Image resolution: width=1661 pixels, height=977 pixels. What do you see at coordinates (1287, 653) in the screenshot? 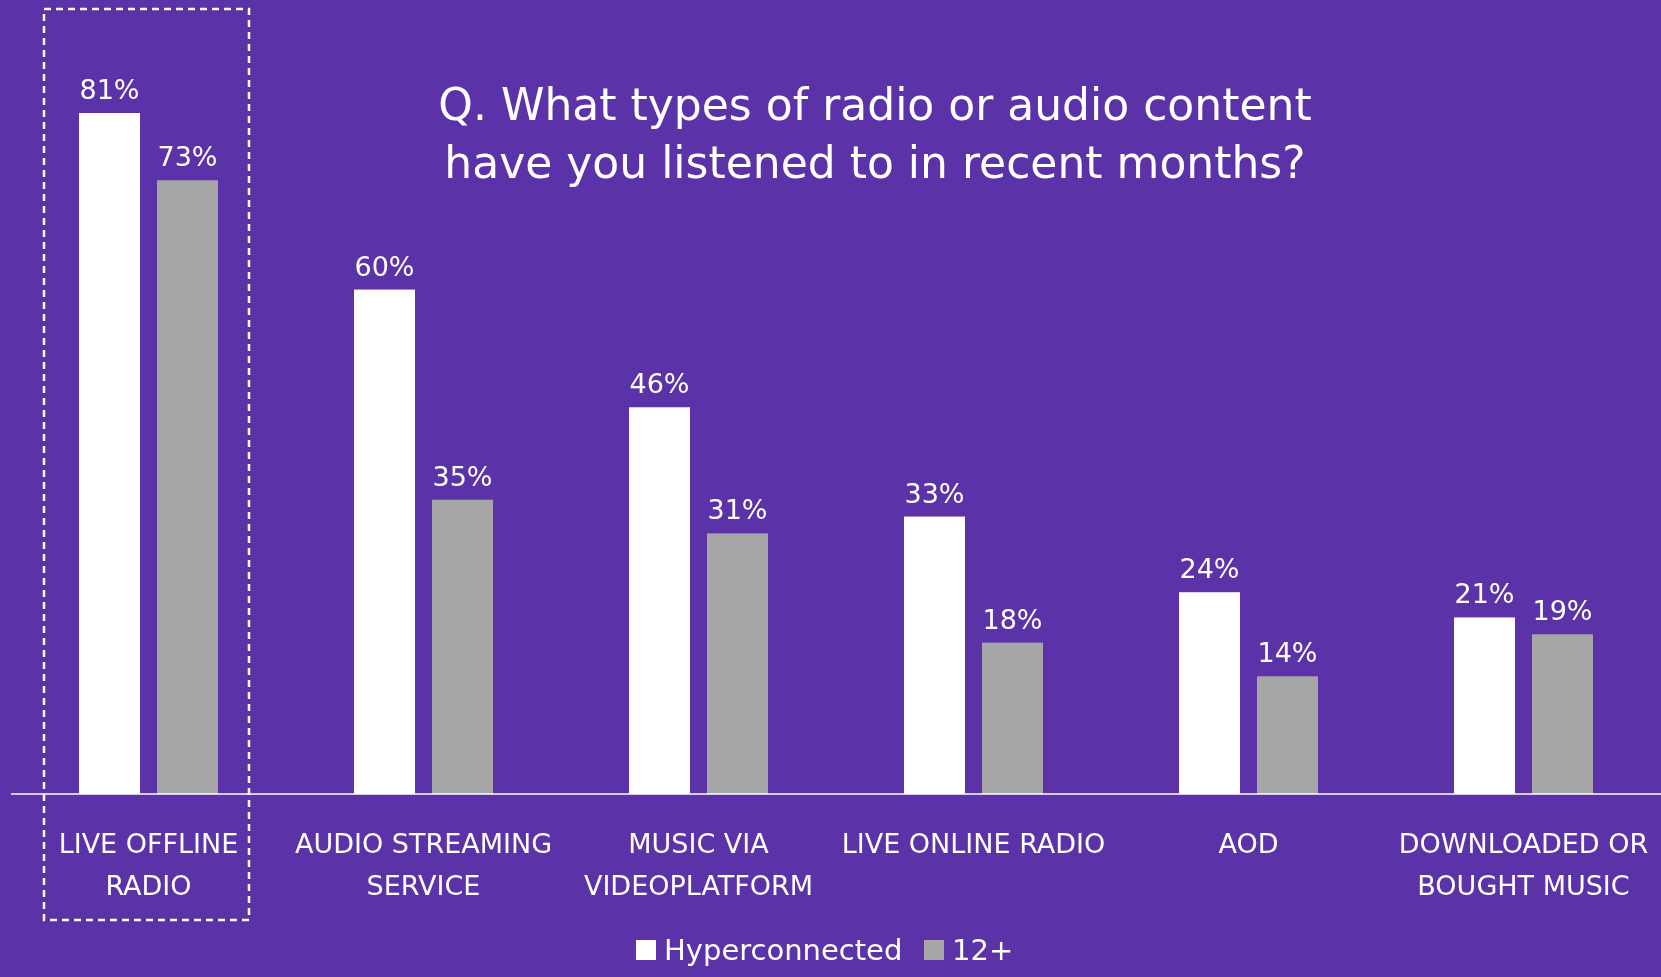
I see `data-label: 14%` at bounding box center [1287, 653].